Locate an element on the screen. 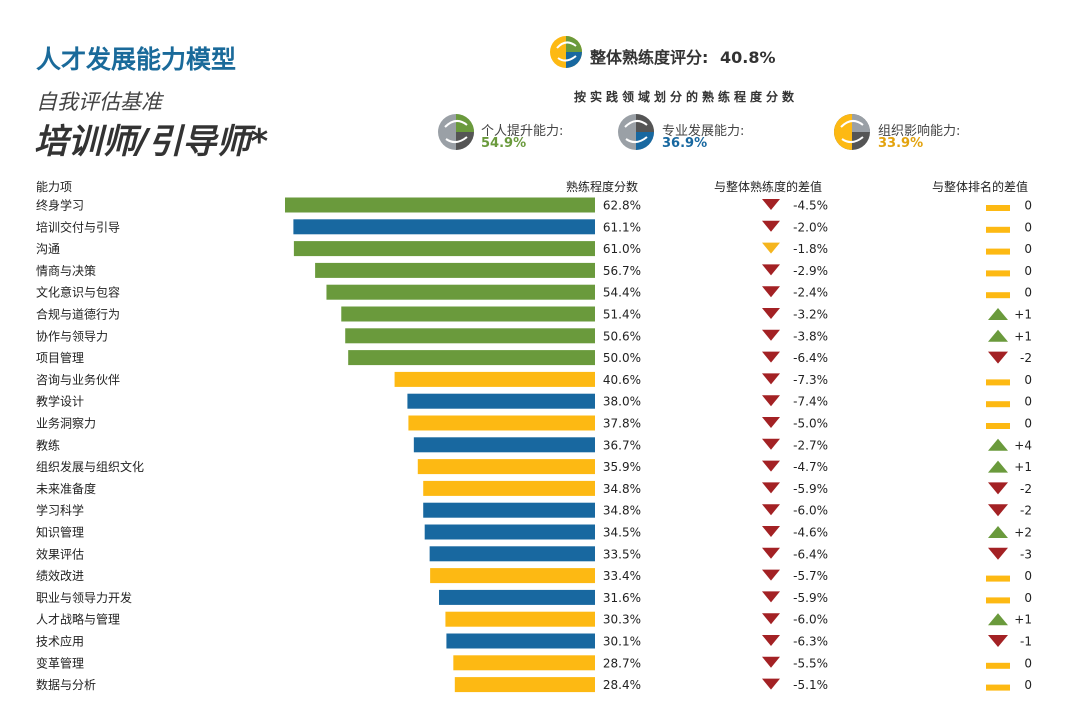  rank-up-icon is located at coordinates (998, 466).